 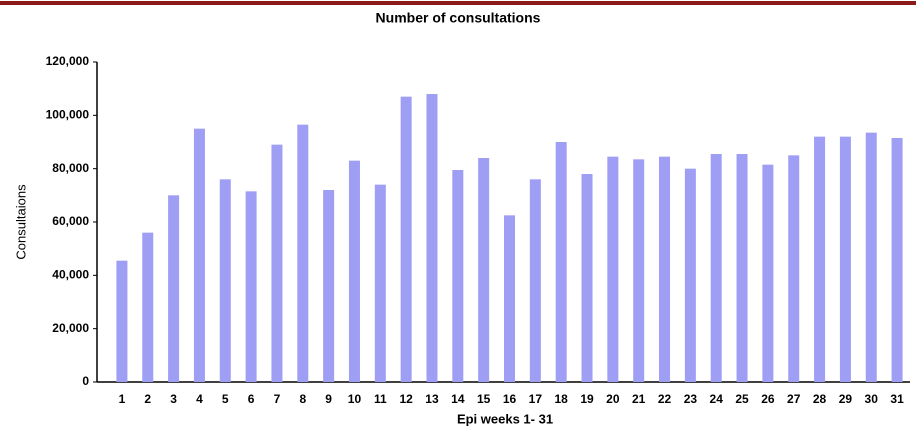 I want to click on x-tick-label: 9, so click(x=328, y=399).